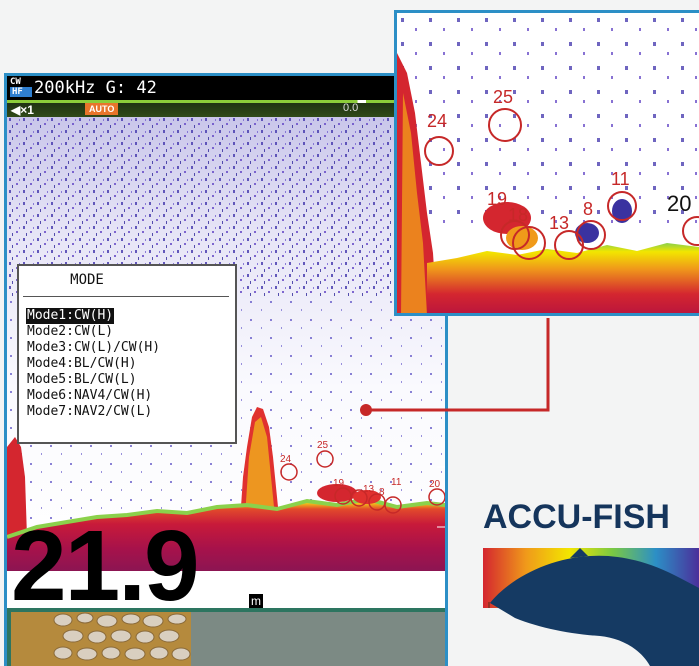  What do you see at coordinates (95, 88) in the screenshot?
I see `frequency-gain-readout: 200kHz G: 42` at bounding box center [95, 88].